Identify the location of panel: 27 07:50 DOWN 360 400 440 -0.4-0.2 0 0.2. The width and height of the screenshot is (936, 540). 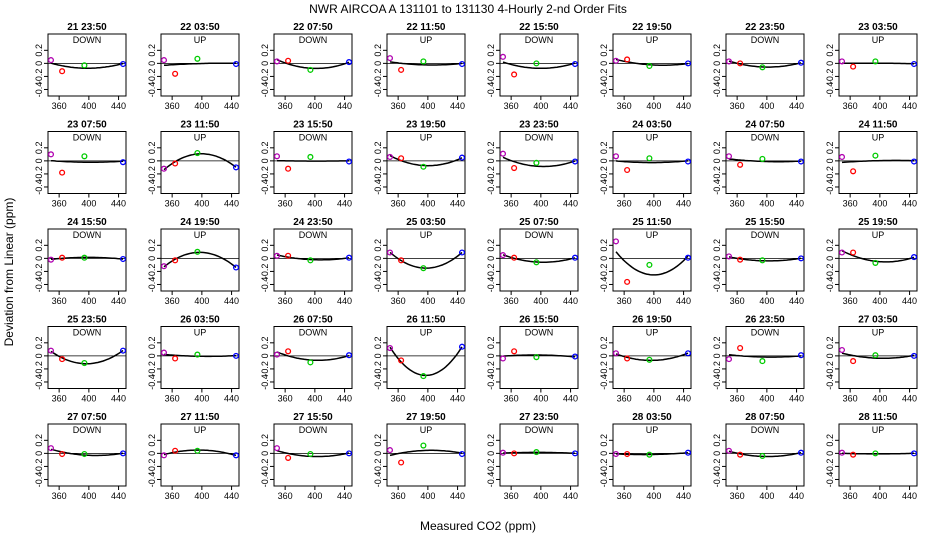
(80, 456).